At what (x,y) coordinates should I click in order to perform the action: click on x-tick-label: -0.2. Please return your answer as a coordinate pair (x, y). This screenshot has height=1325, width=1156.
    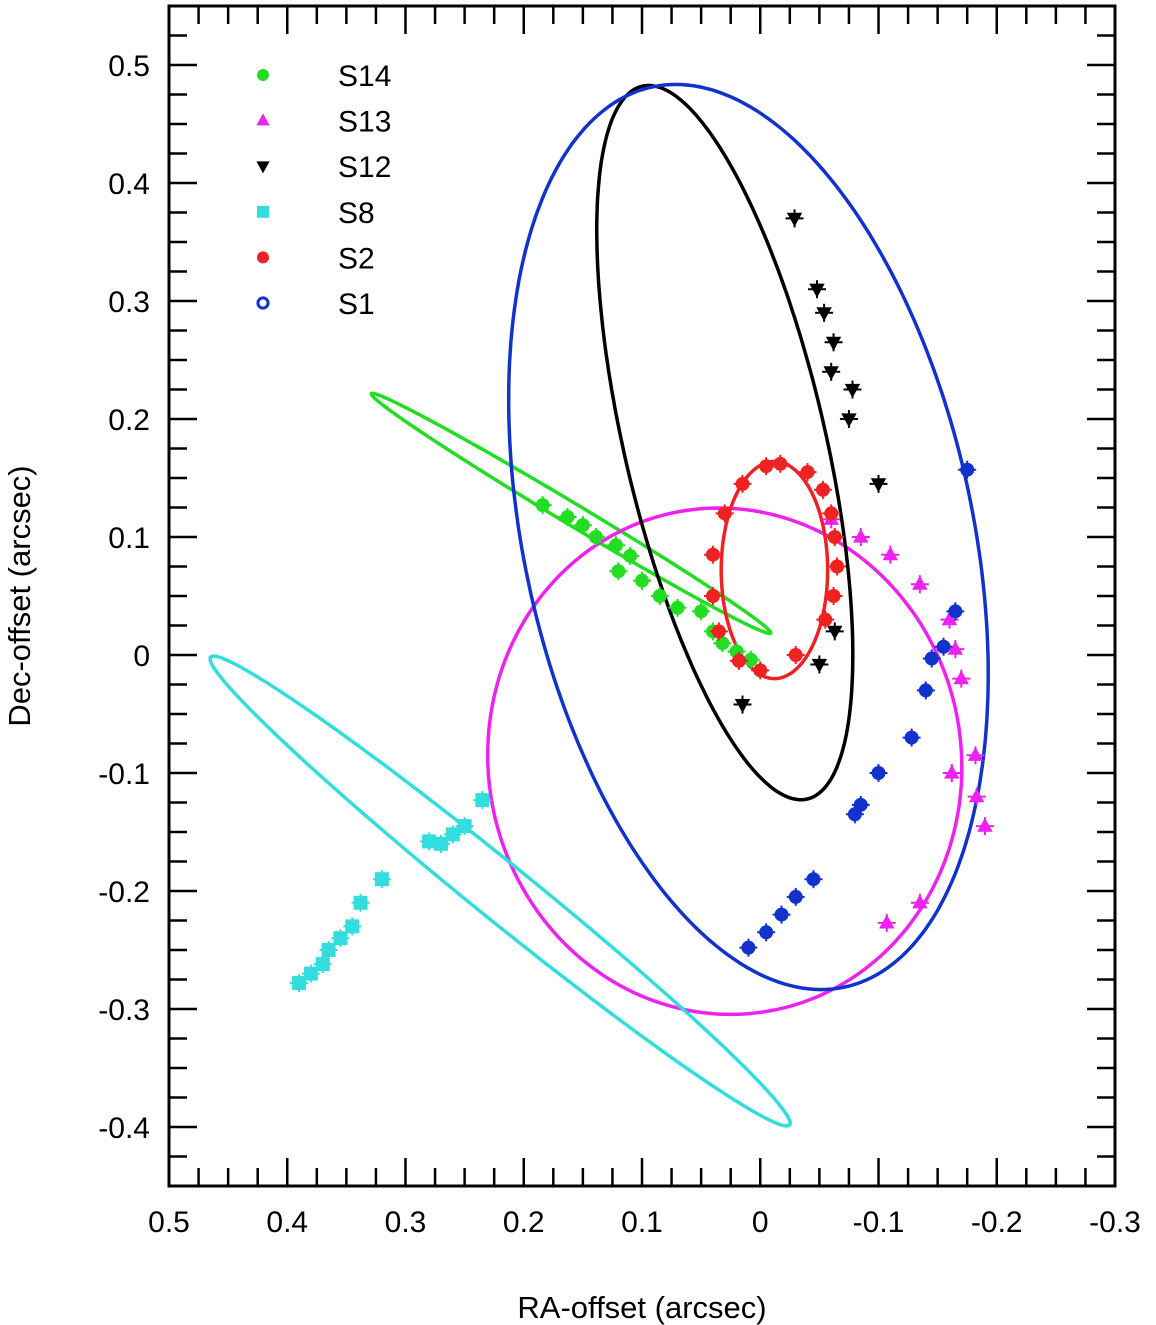
    Looking at the image, I should click on (997, 1222).